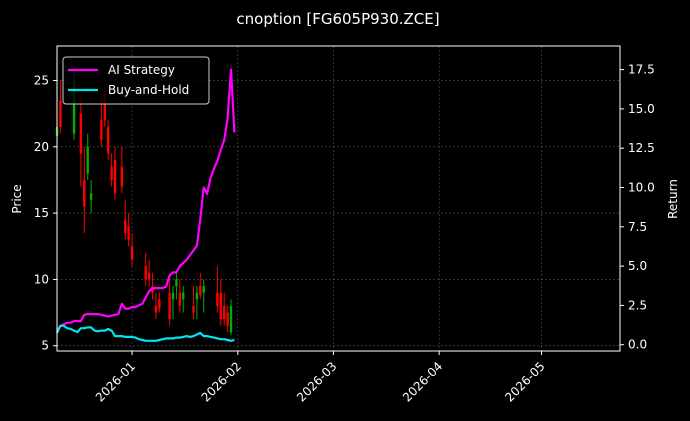 This screenshot has width=690, height=421. Describe the element at coordinates (637, 227) in the screenshot. I see `y2-tick-label: 7.5` at that location.